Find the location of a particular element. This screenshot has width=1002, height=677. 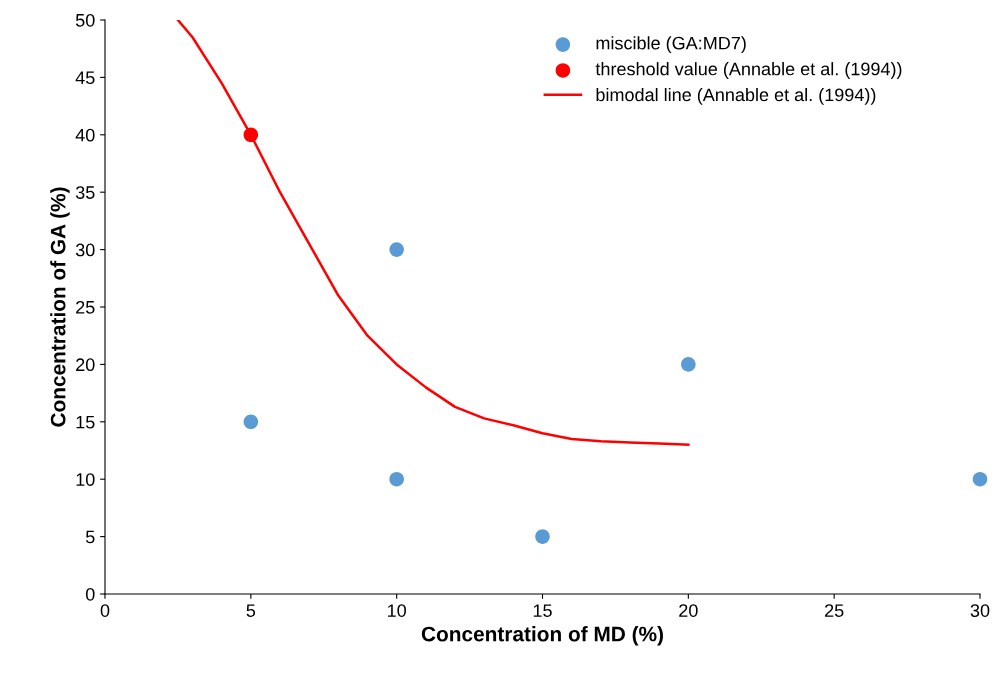

y-tick-label: 5 is located at coordinates (90, 537).